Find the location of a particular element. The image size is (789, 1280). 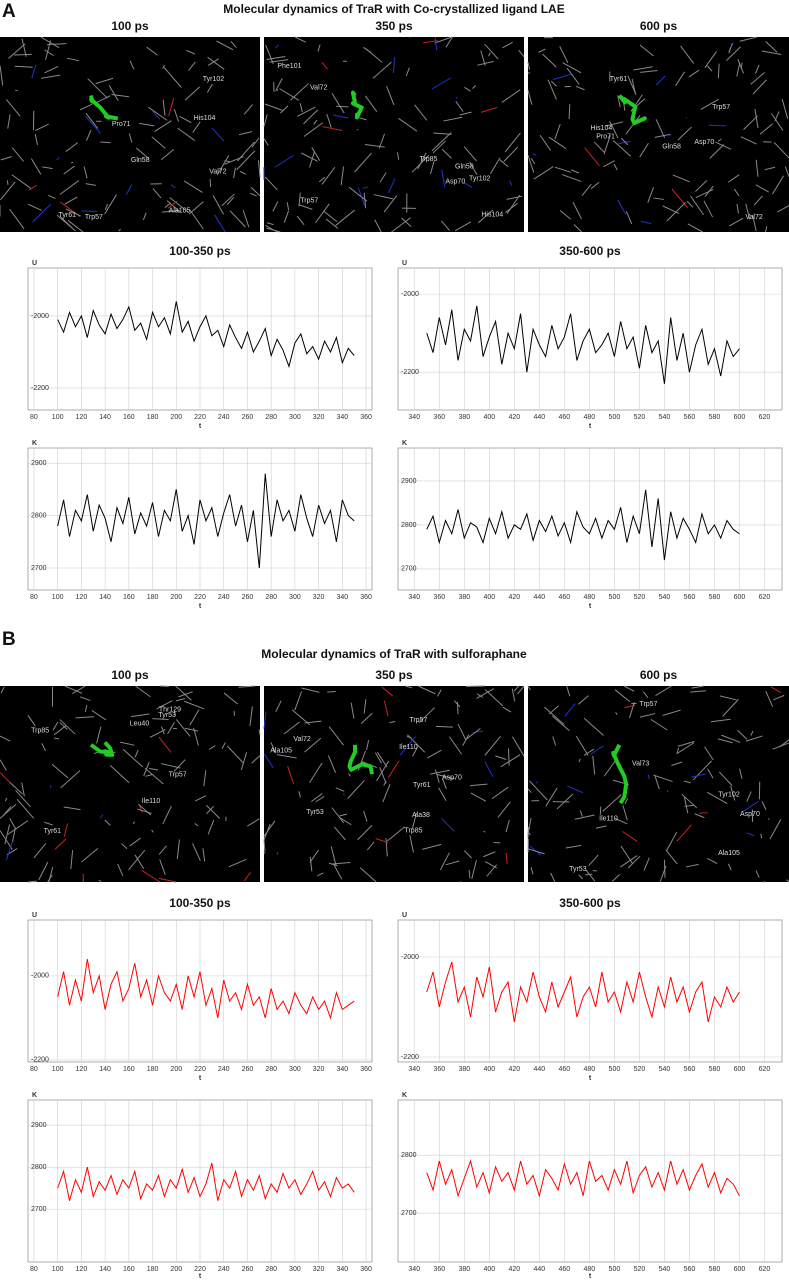

molecule-image: Tyr61 Gln58 Asp70 Trp57 Pro71 His104 Val72 is located at coordinates (658, 134).